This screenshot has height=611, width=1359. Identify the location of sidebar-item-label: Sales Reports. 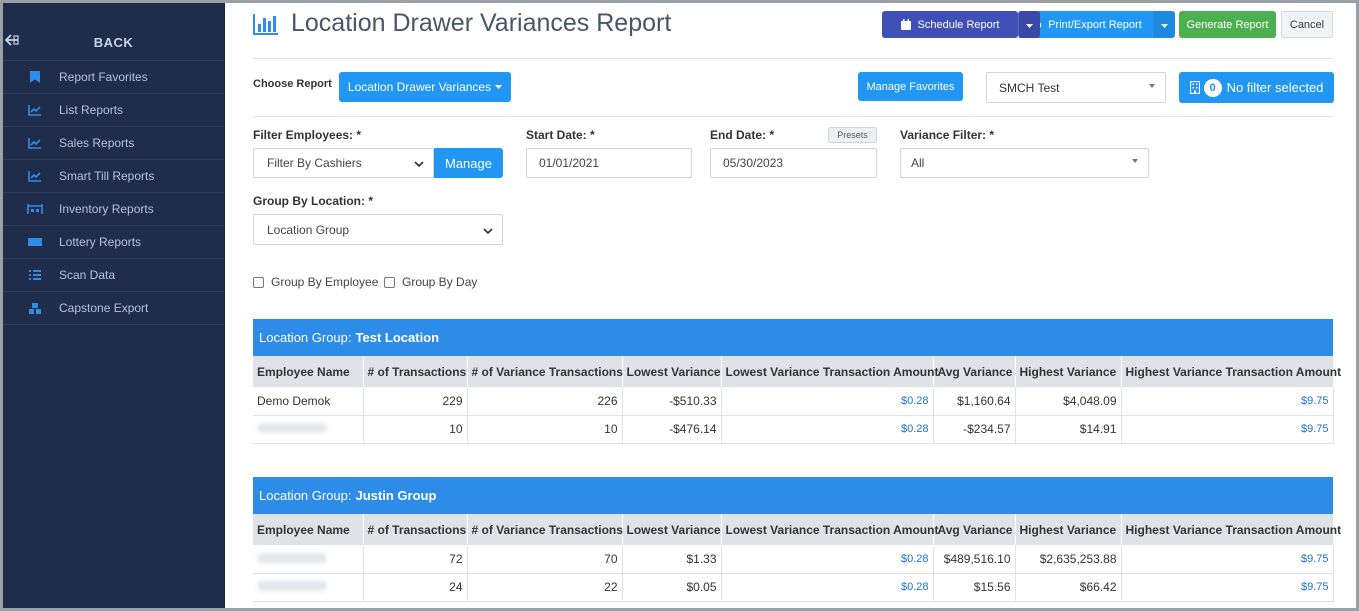
(97, 143).